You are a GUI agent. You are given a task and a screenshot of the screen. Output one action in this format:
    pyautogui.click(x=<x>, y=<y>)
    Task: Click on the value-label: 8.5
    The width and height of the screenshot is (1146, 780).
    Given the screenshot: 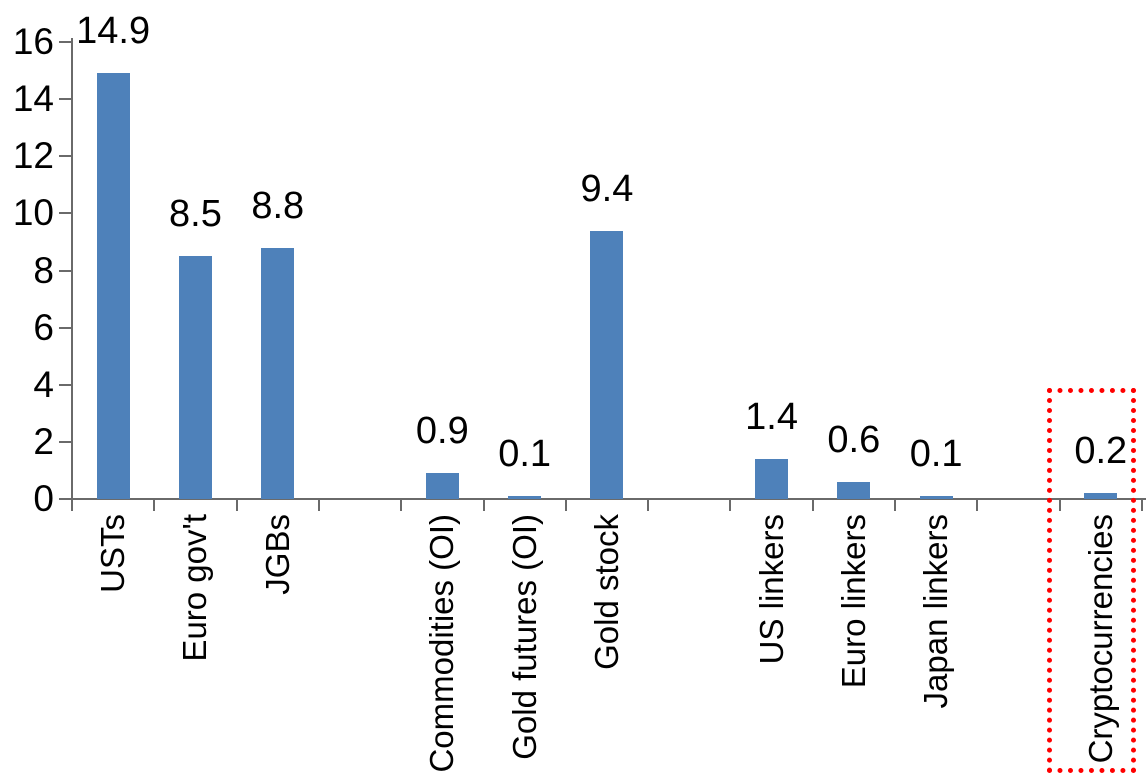 What is the action you would take?
    pyautogui.click(x=195, y=214)
    